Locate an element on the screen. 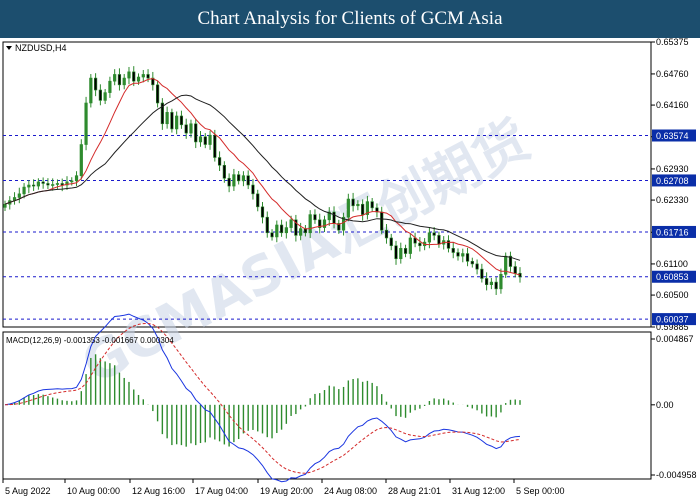 The image size is (700, 500). time-tick-label: 28 Aug 21:01 is located at coordinates (414, 491).